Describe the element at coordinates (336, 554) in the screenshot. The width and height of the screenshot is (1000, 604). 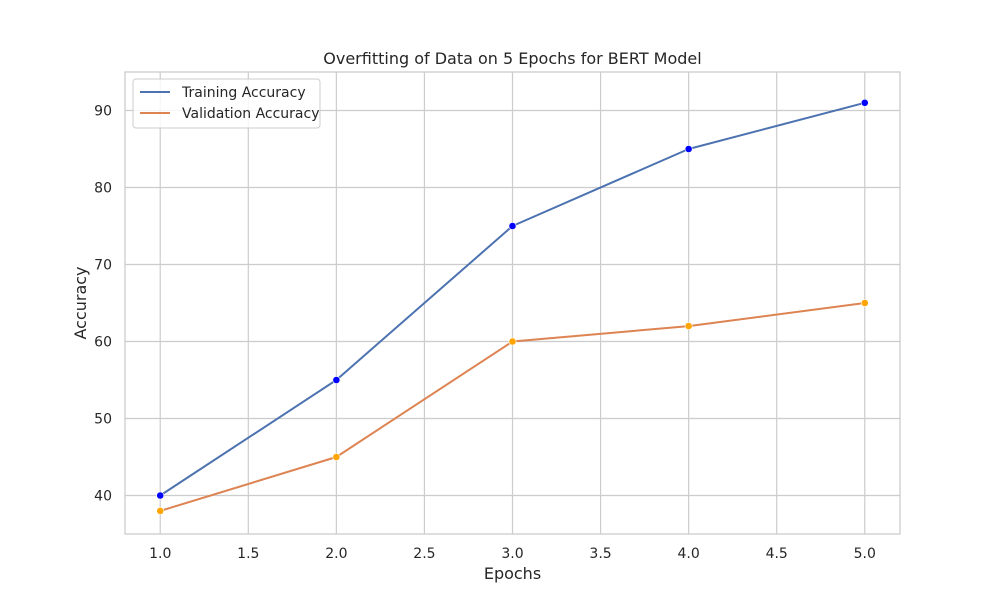
I see `x-tick-label: 2.0` at that location.